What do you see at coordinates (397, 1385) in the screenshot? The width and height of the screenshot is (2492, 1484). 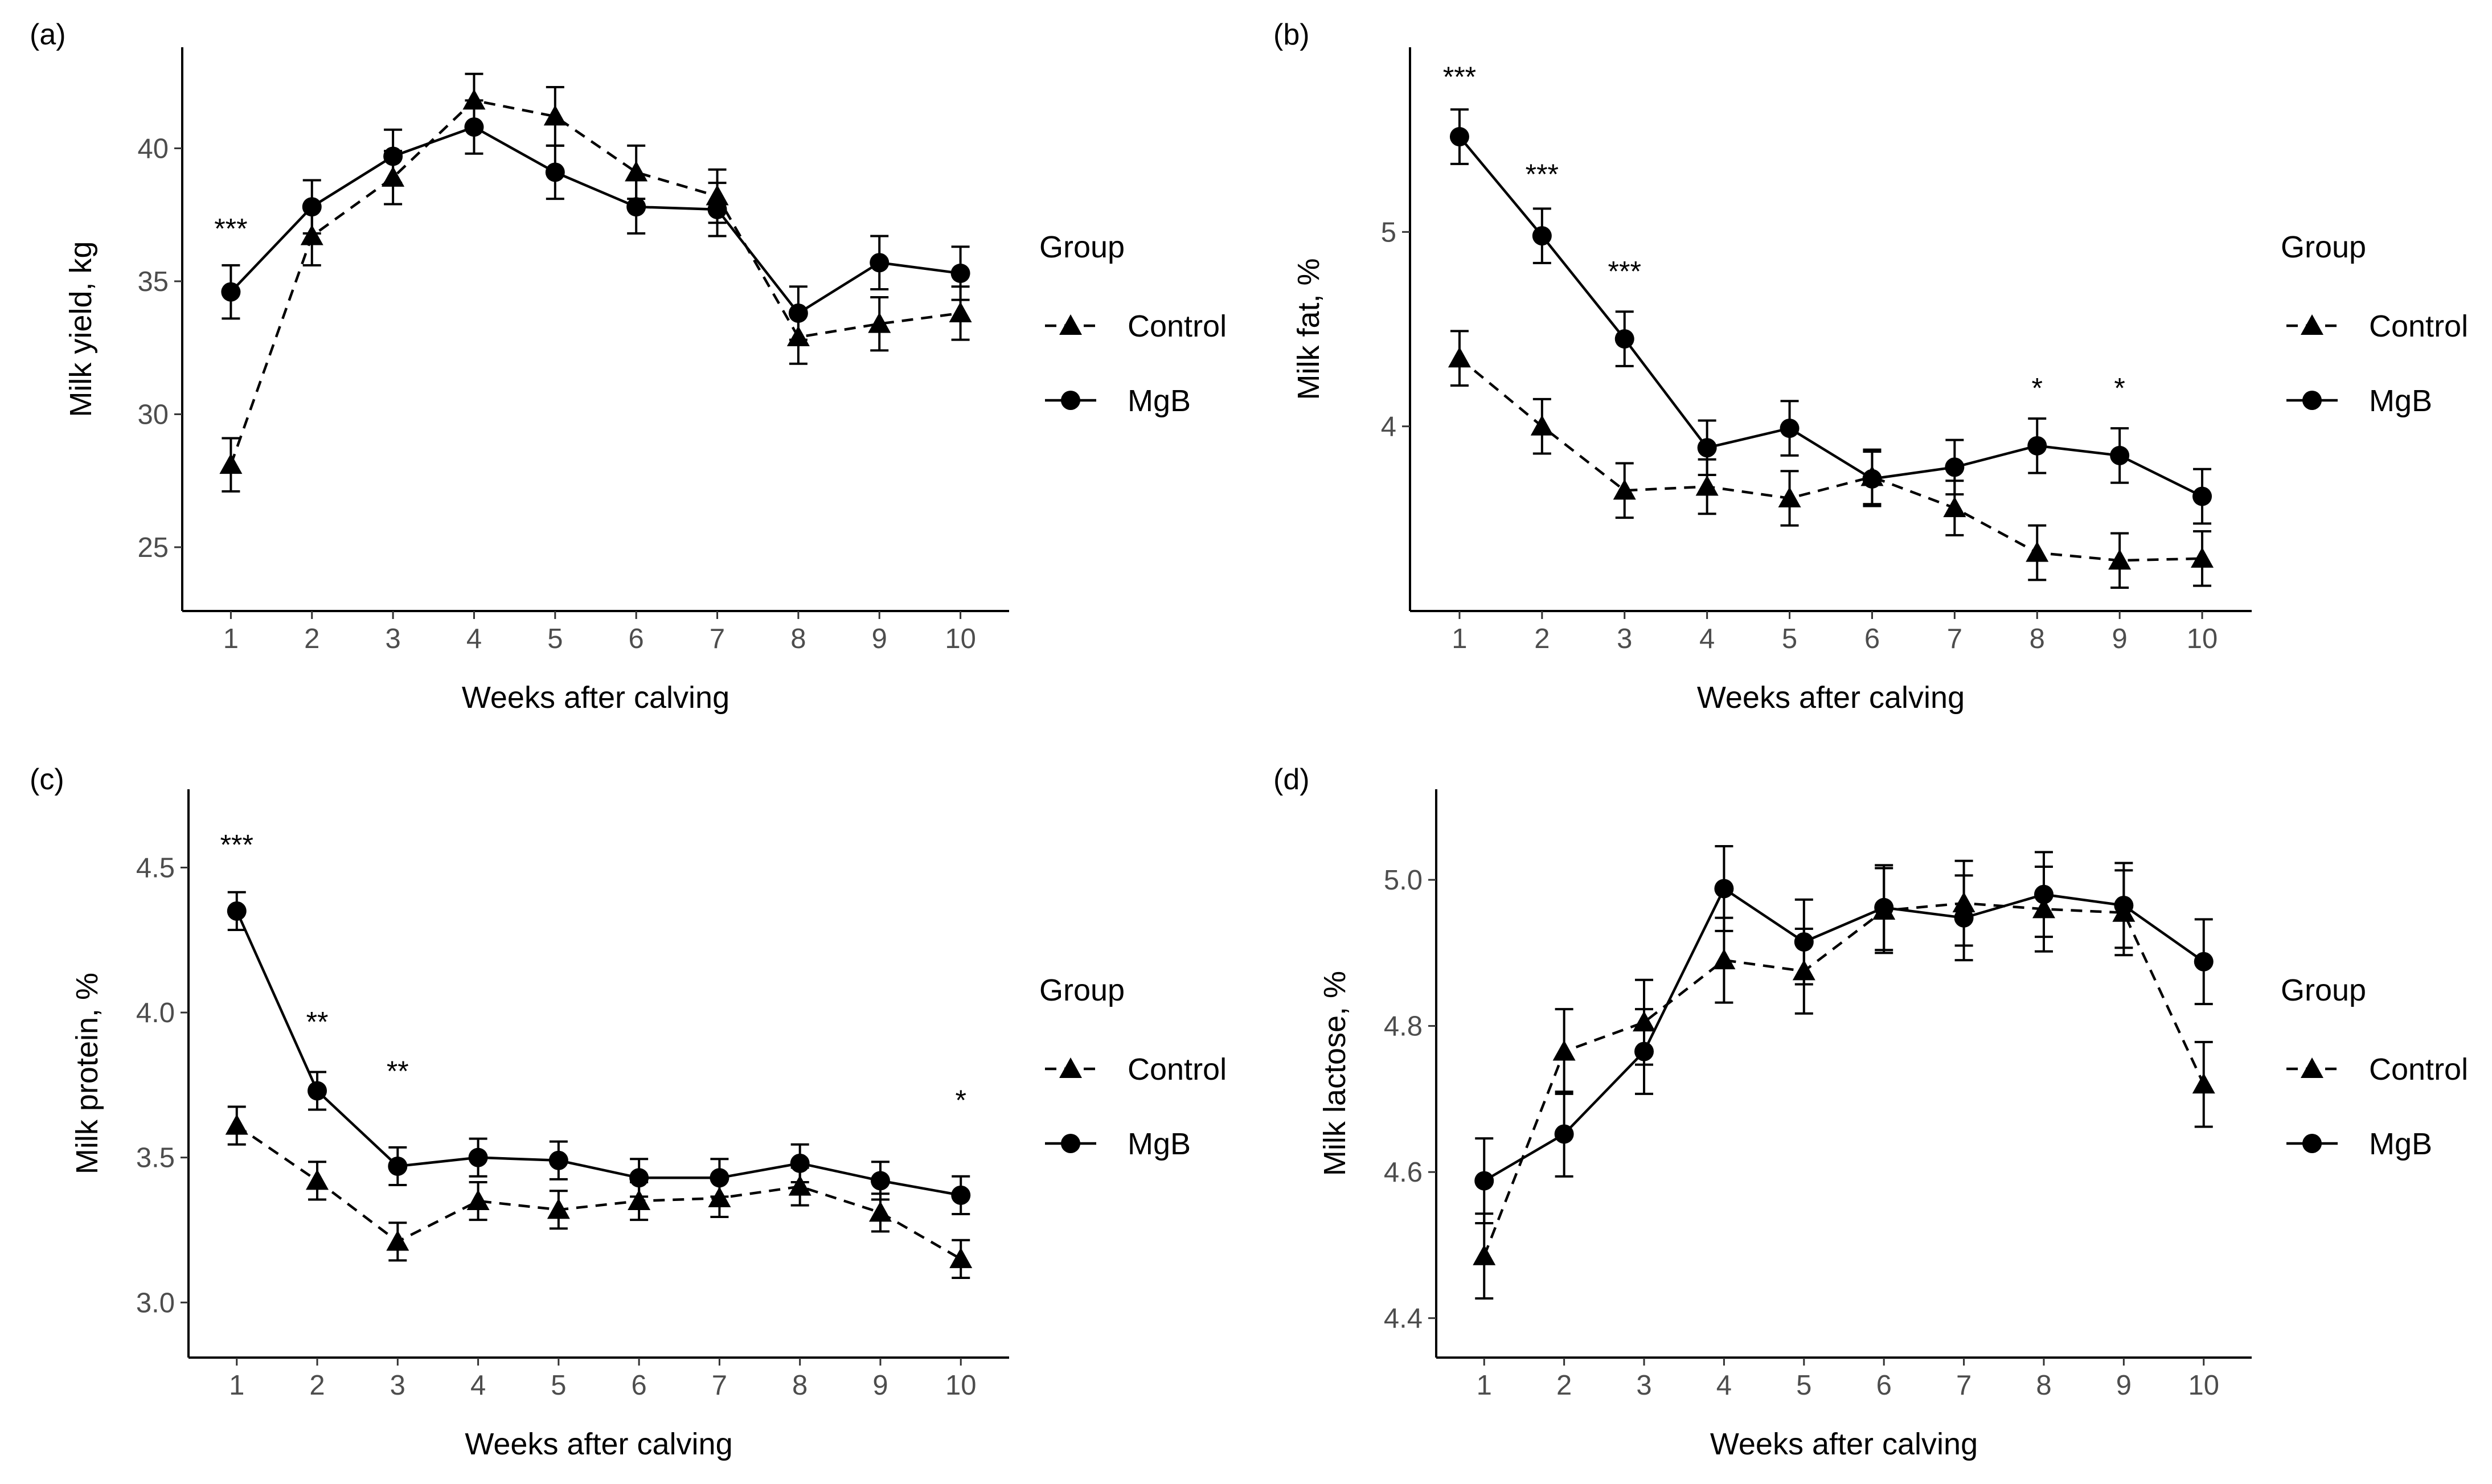 I see `x-tick-label: 3` at bounding box center [397, 1385].